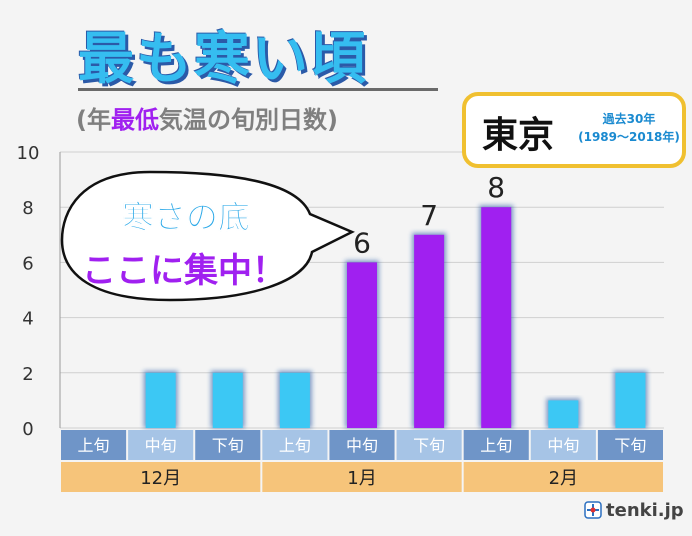 The width and height of the screenshot is (692, 536). What do you see at coordinates (27, 319) in the screenshot?
I see `y-tick-label: 4` at bounding box center [27, 319].